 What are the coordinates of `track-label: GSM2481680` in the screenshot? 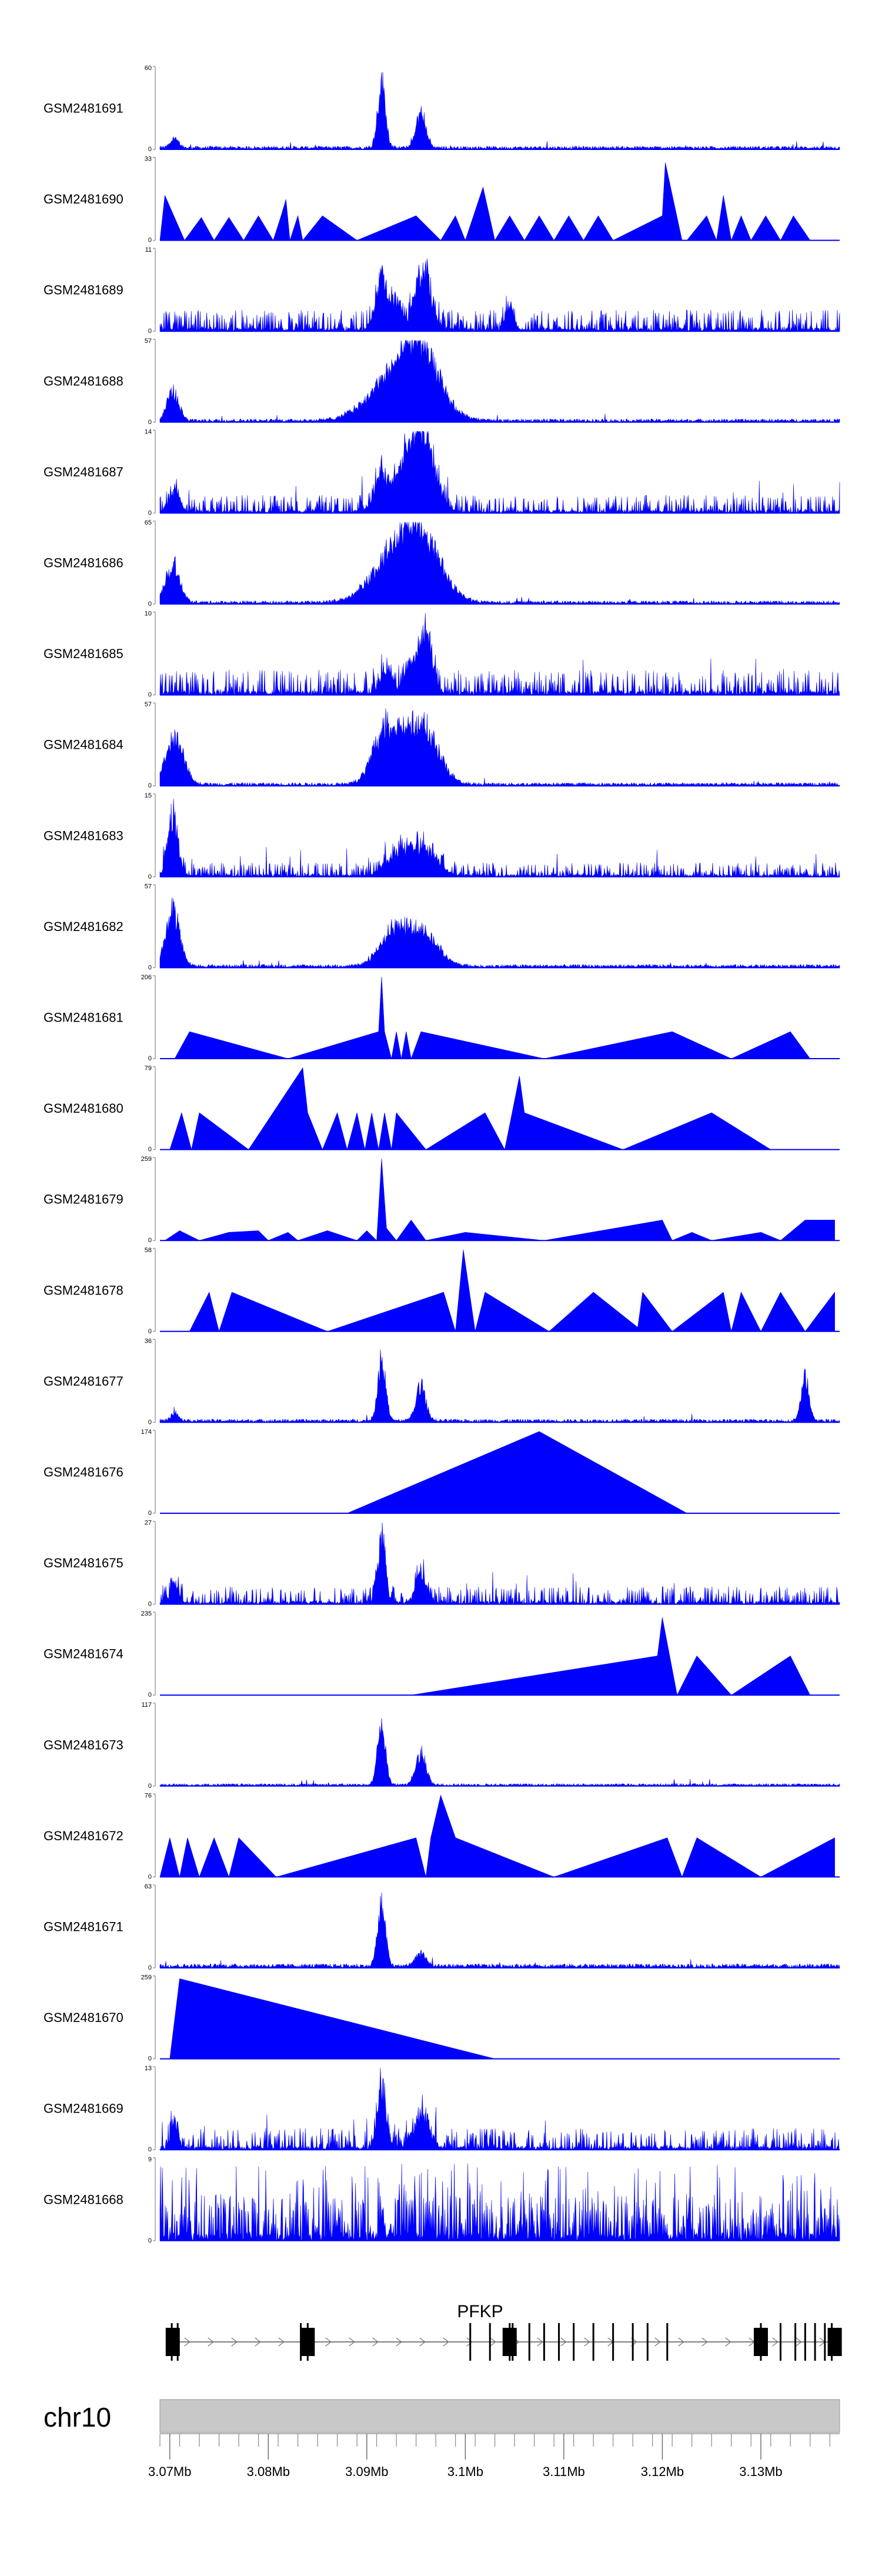 It's located at (83, 1108).